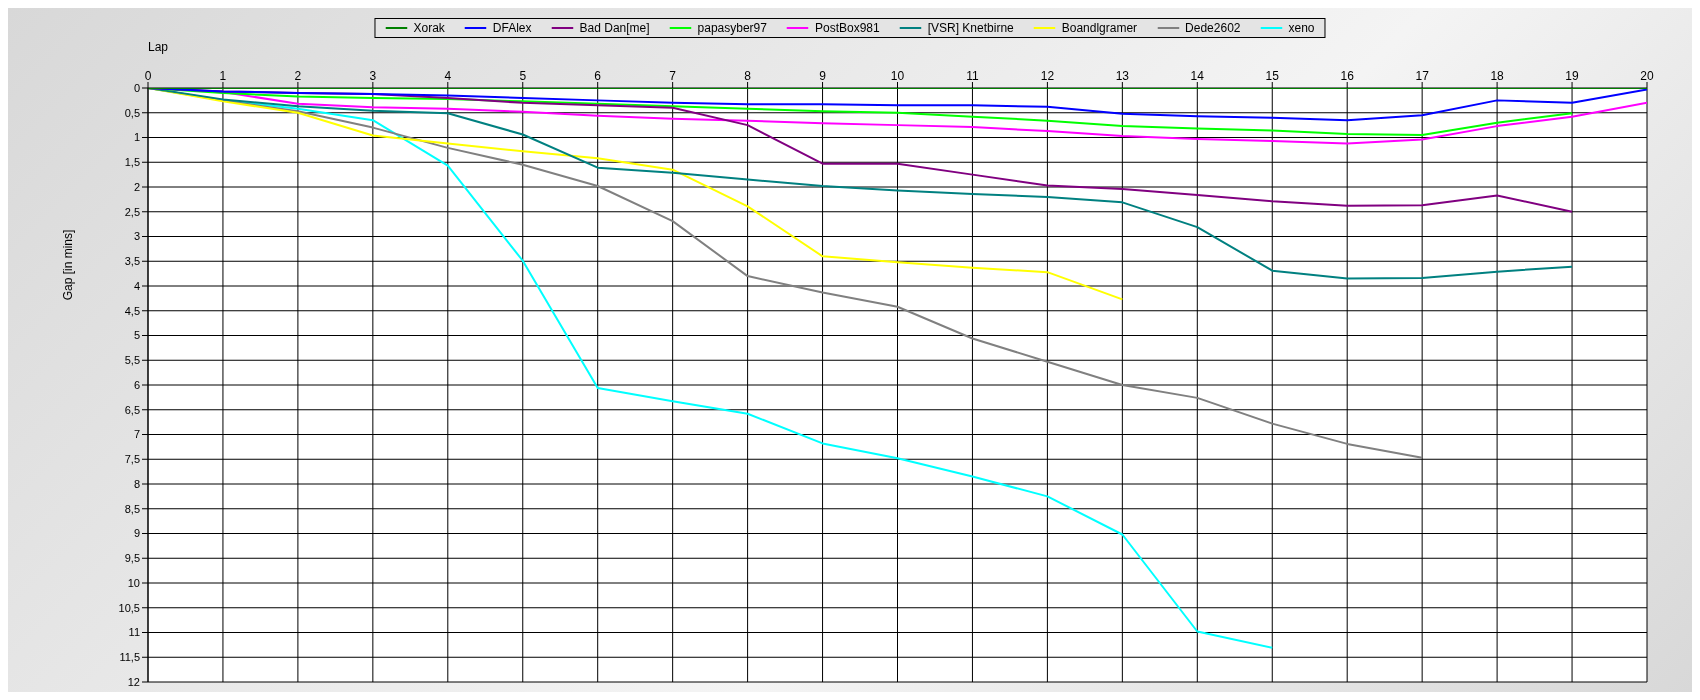  I want to click on legend-label: papasyber97, so click(732, 28).